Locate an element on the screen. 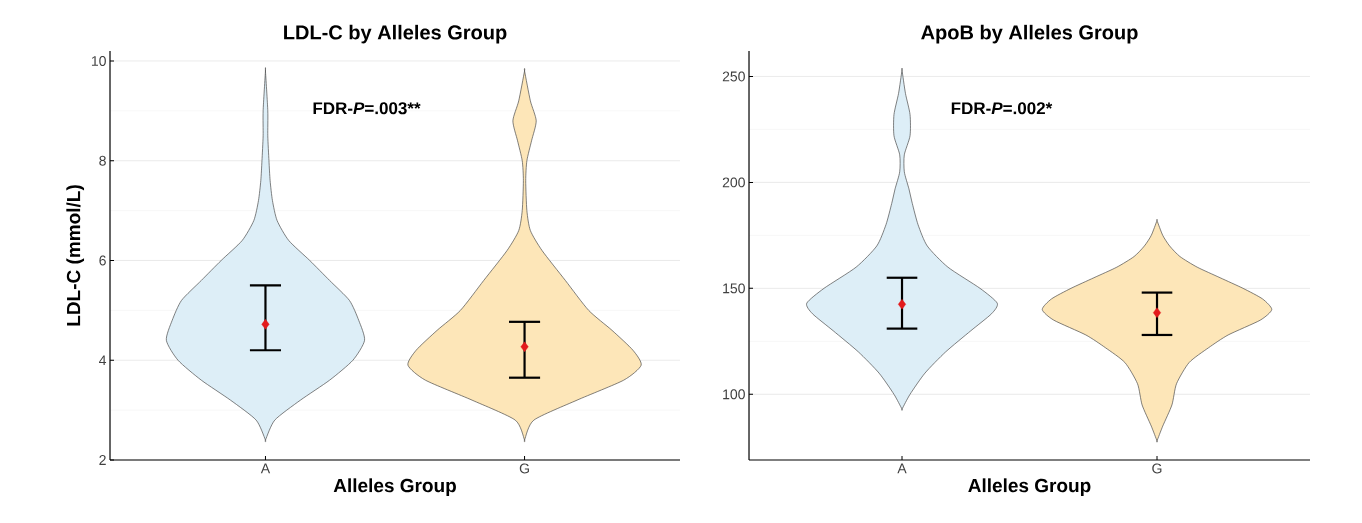 Image resolution: width=1362 pixels, height=523 pixels. y-tick-label: 100 is located at coordinates (734, 394).